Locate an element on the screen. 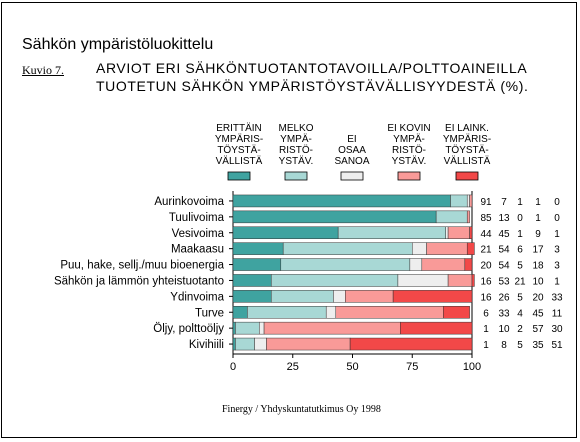  data-label-r8-s2: 2 is located at coordinates (520, 329).